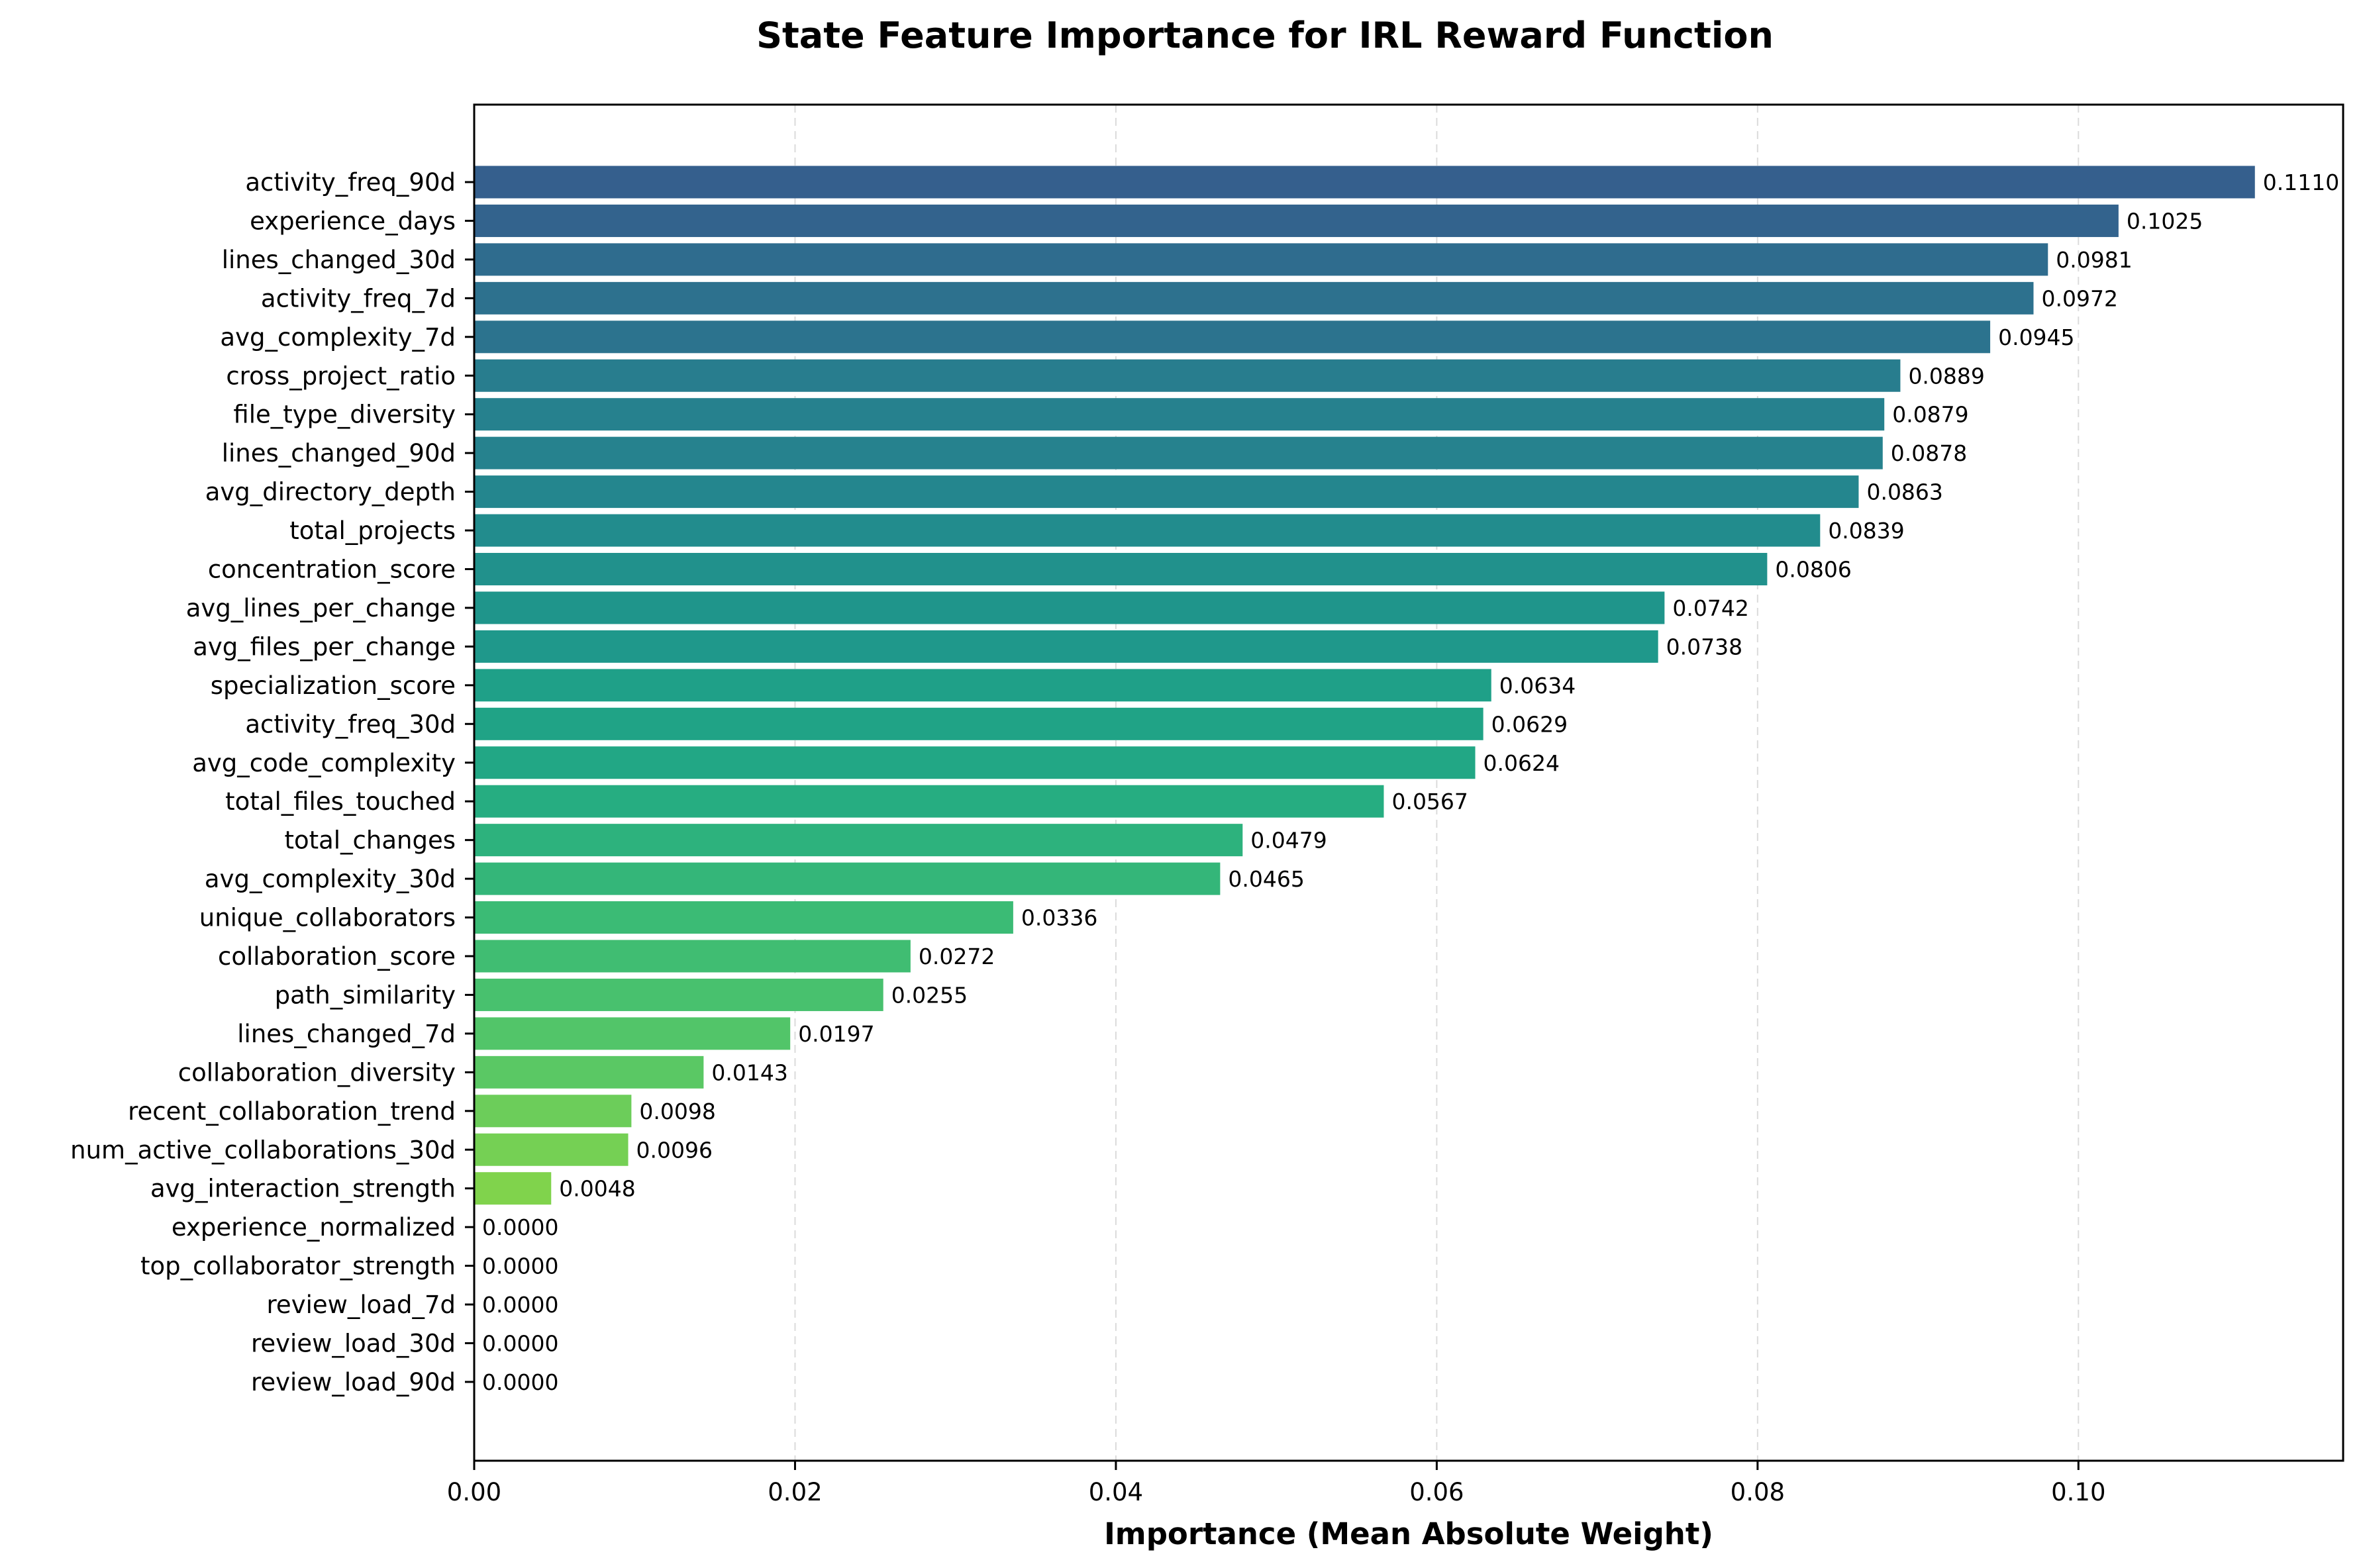 The image size is (2363, 1568). Describe the element at coordinates (1904, 492) in the screenshot. I see `bar-value-label: 0.0863` at that location.